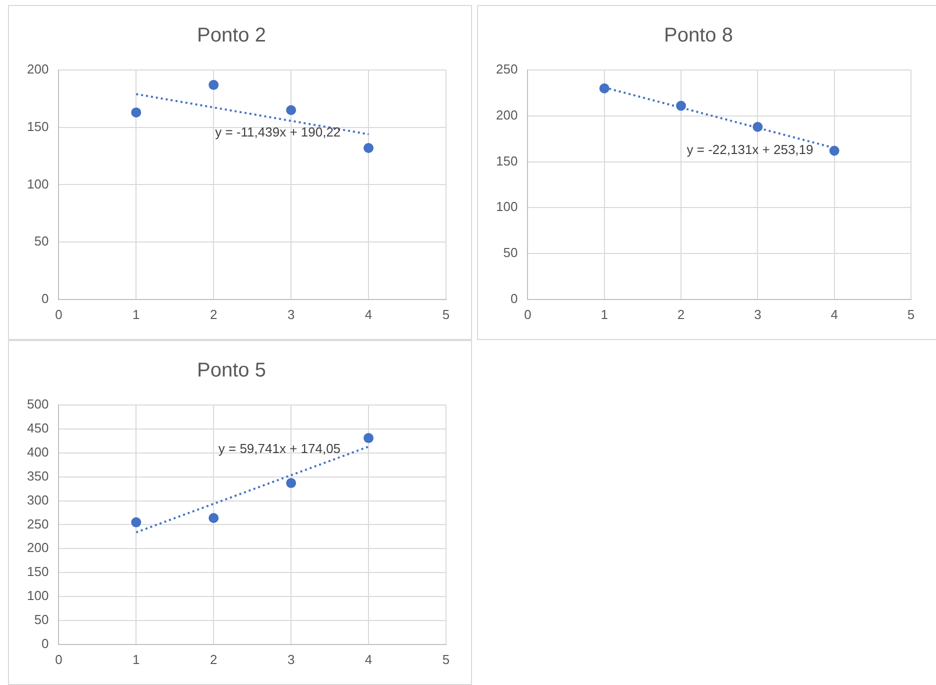  I want to click on y-tick-label: 400, so click(37, 452).